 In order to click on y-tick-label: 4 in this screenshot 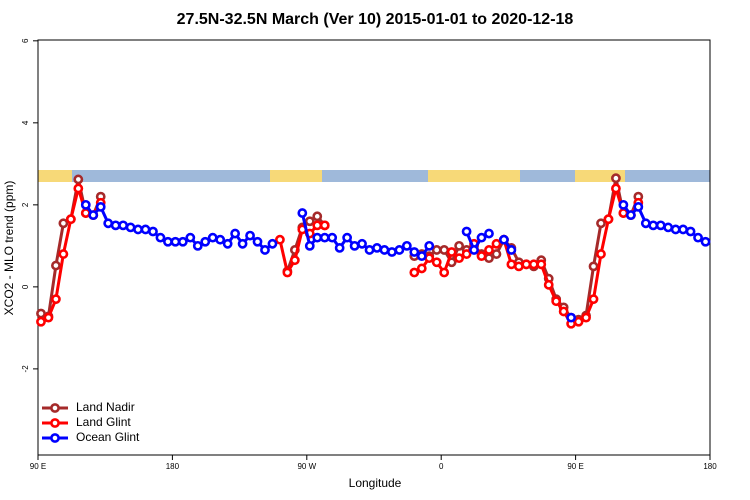, I will do `click(25, 122)`.